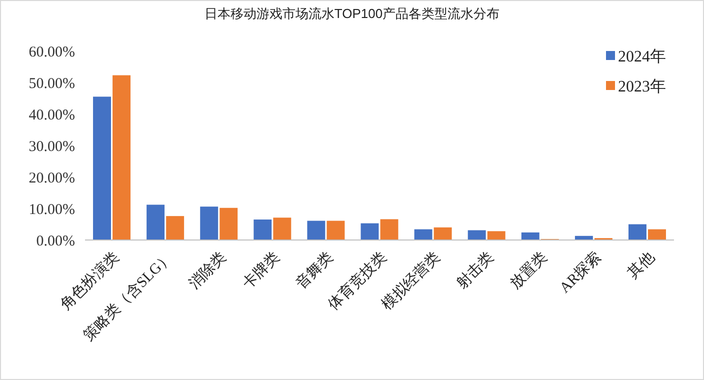 The image size is (704, 380). Describe the element at coordinates (51, 115) in the screenshot. I see `y-tick-label: 40.00%` at that location.